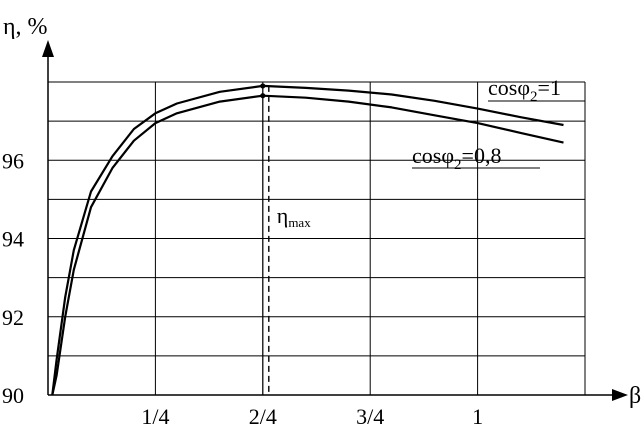 This screenshot has height=428, width=643. Describe the element at coordinates (13, 317) in the screenshot. I see `y-tick-label: 92` at that location.